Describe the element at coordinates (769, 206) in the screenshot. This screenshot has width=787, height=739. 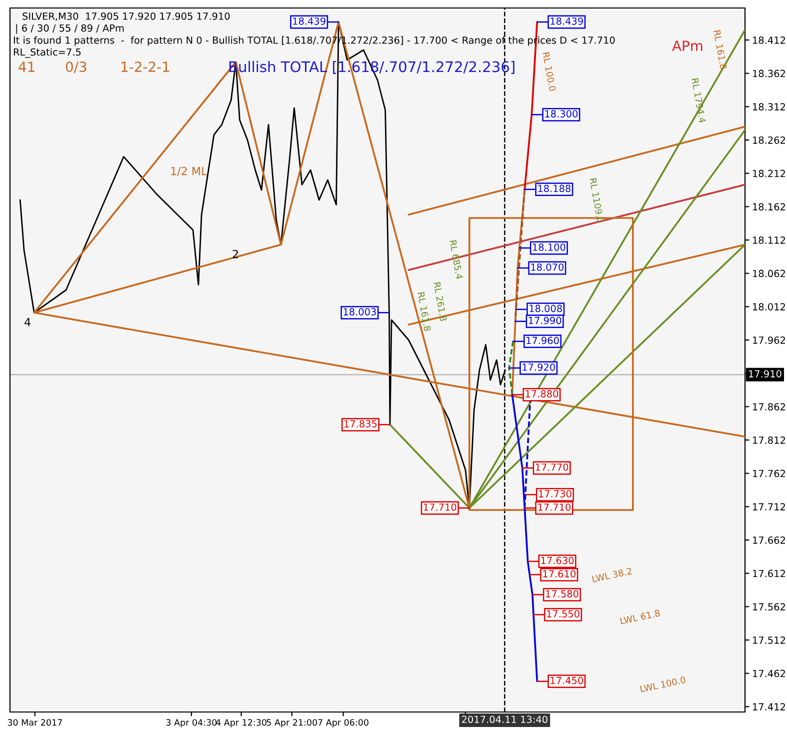
I see `y-tick-label: 18.162` at that location.